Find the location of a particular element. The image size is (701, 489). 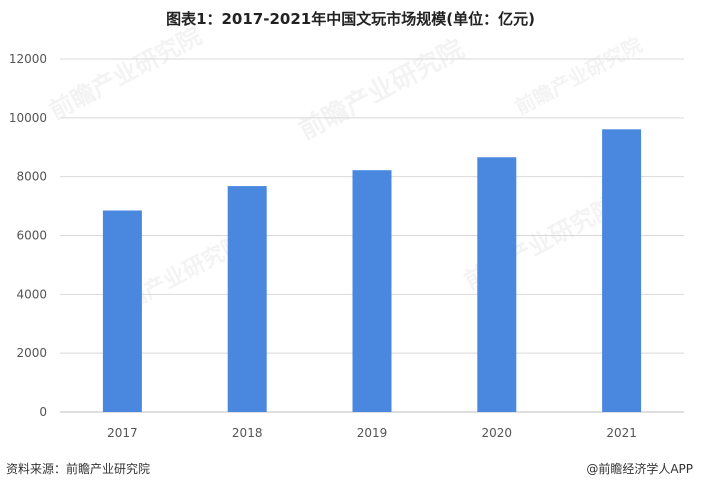

x-tick-label: 2021 is located at coordinates (621, 433).